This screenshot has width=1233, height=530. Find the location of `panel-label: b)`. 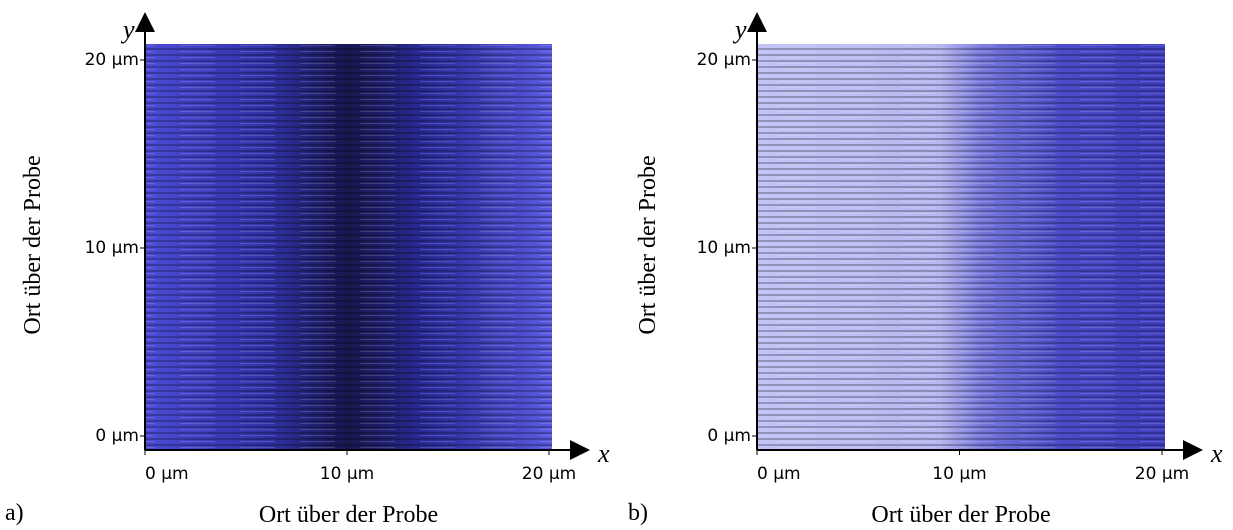

panel-label: b) is located at coordinates (638, 513).